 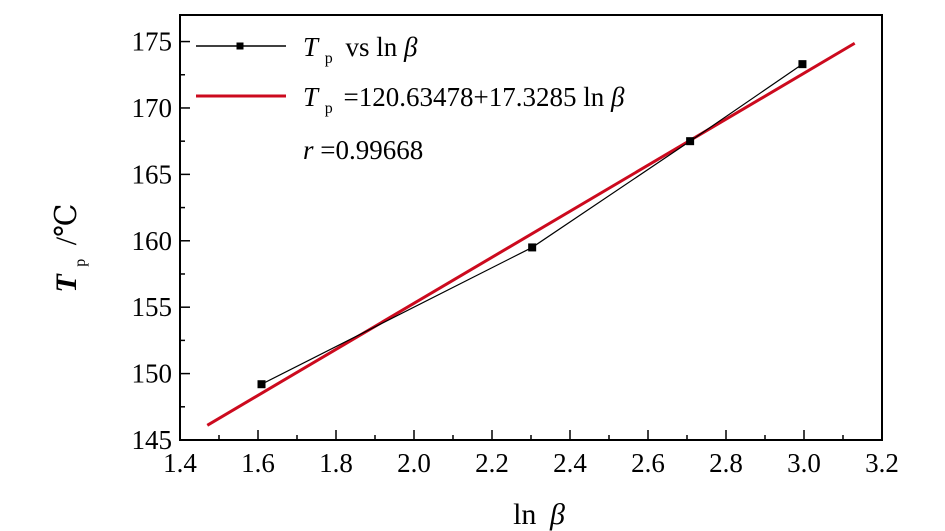 What do you see at coordinates (804, 463) in the screenshot?
I see `x-tick-label: 3.0` at bounding box center [804, 463].